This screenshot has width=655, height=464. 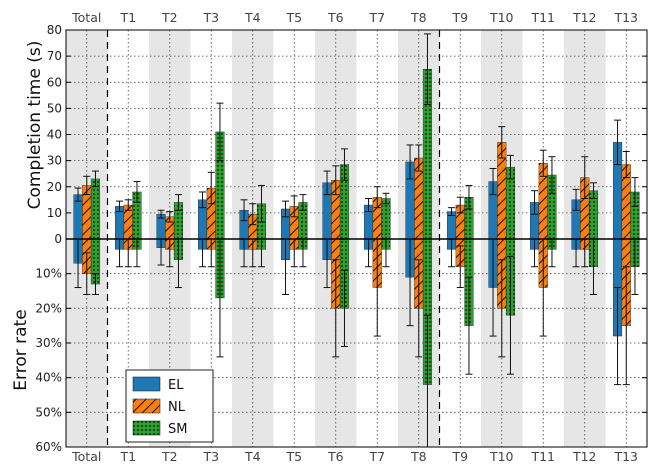 What do you see at coordinates (54, 187) in the screenshot?
I see `ytick-label-top-20: 20` at bounding box center [54, 187].